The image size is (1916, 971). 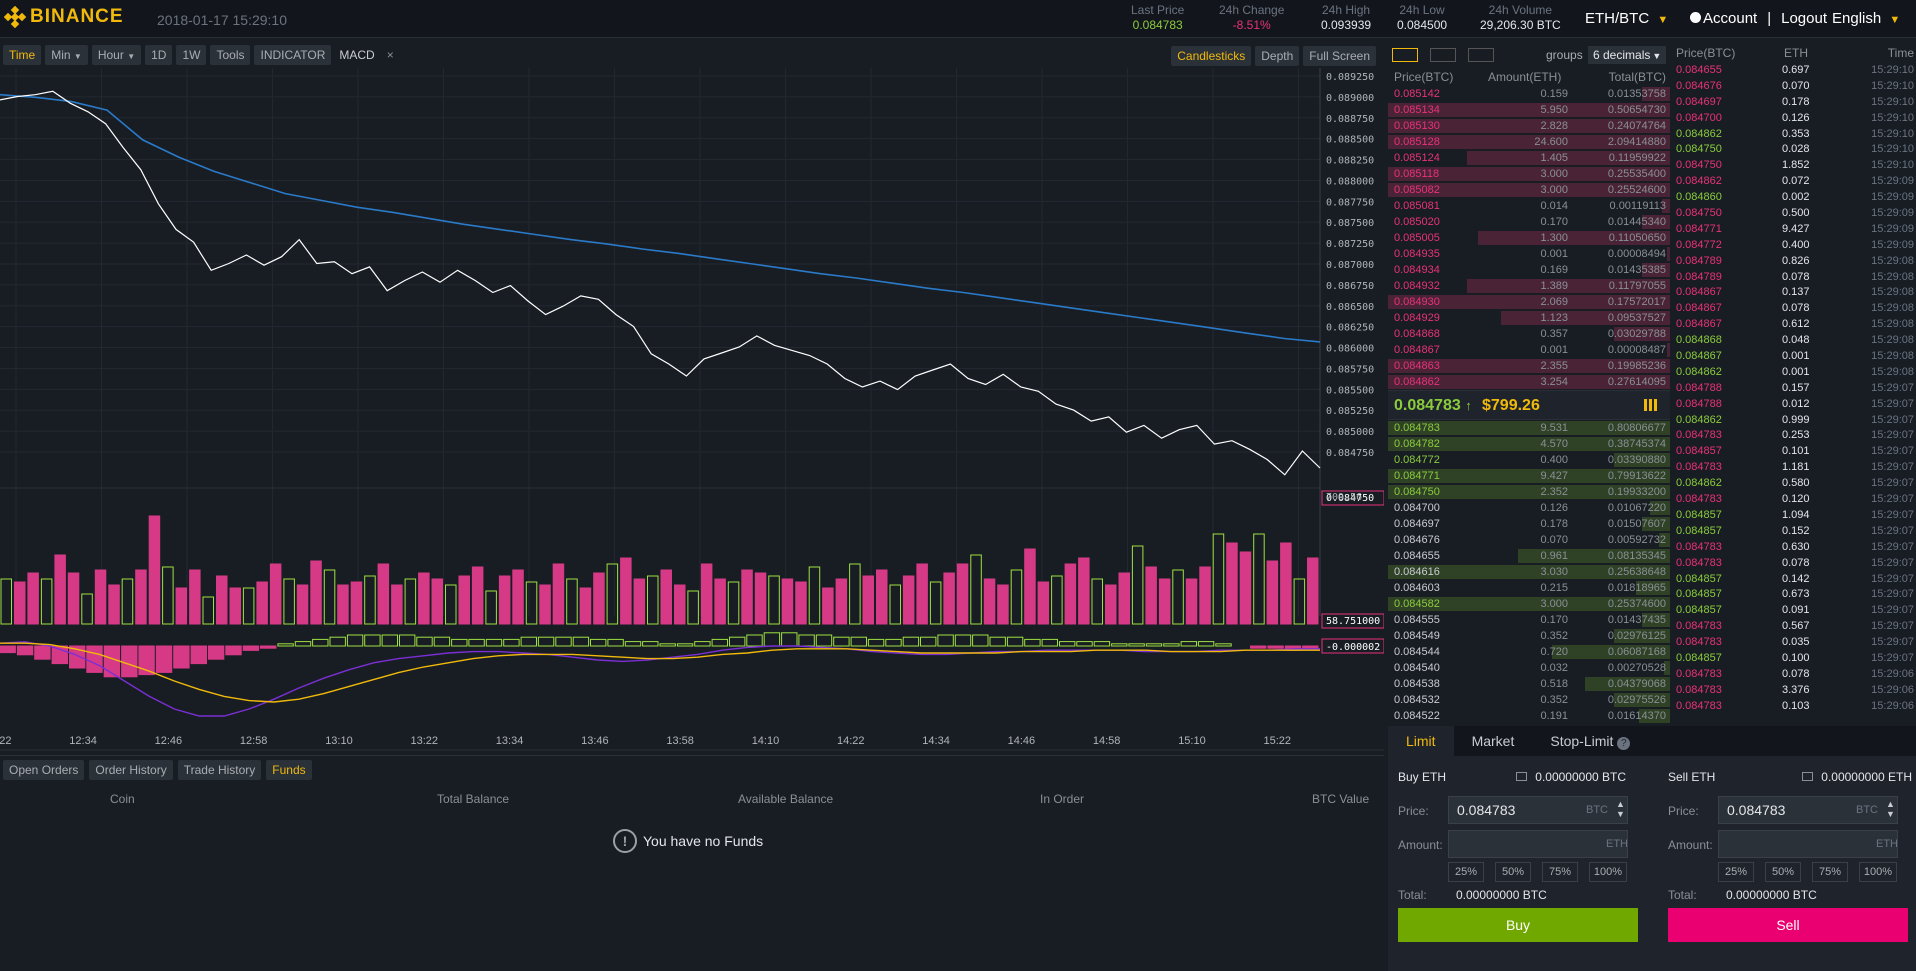 I want to click on logo: BINANCE, so click(x=64, y=17).